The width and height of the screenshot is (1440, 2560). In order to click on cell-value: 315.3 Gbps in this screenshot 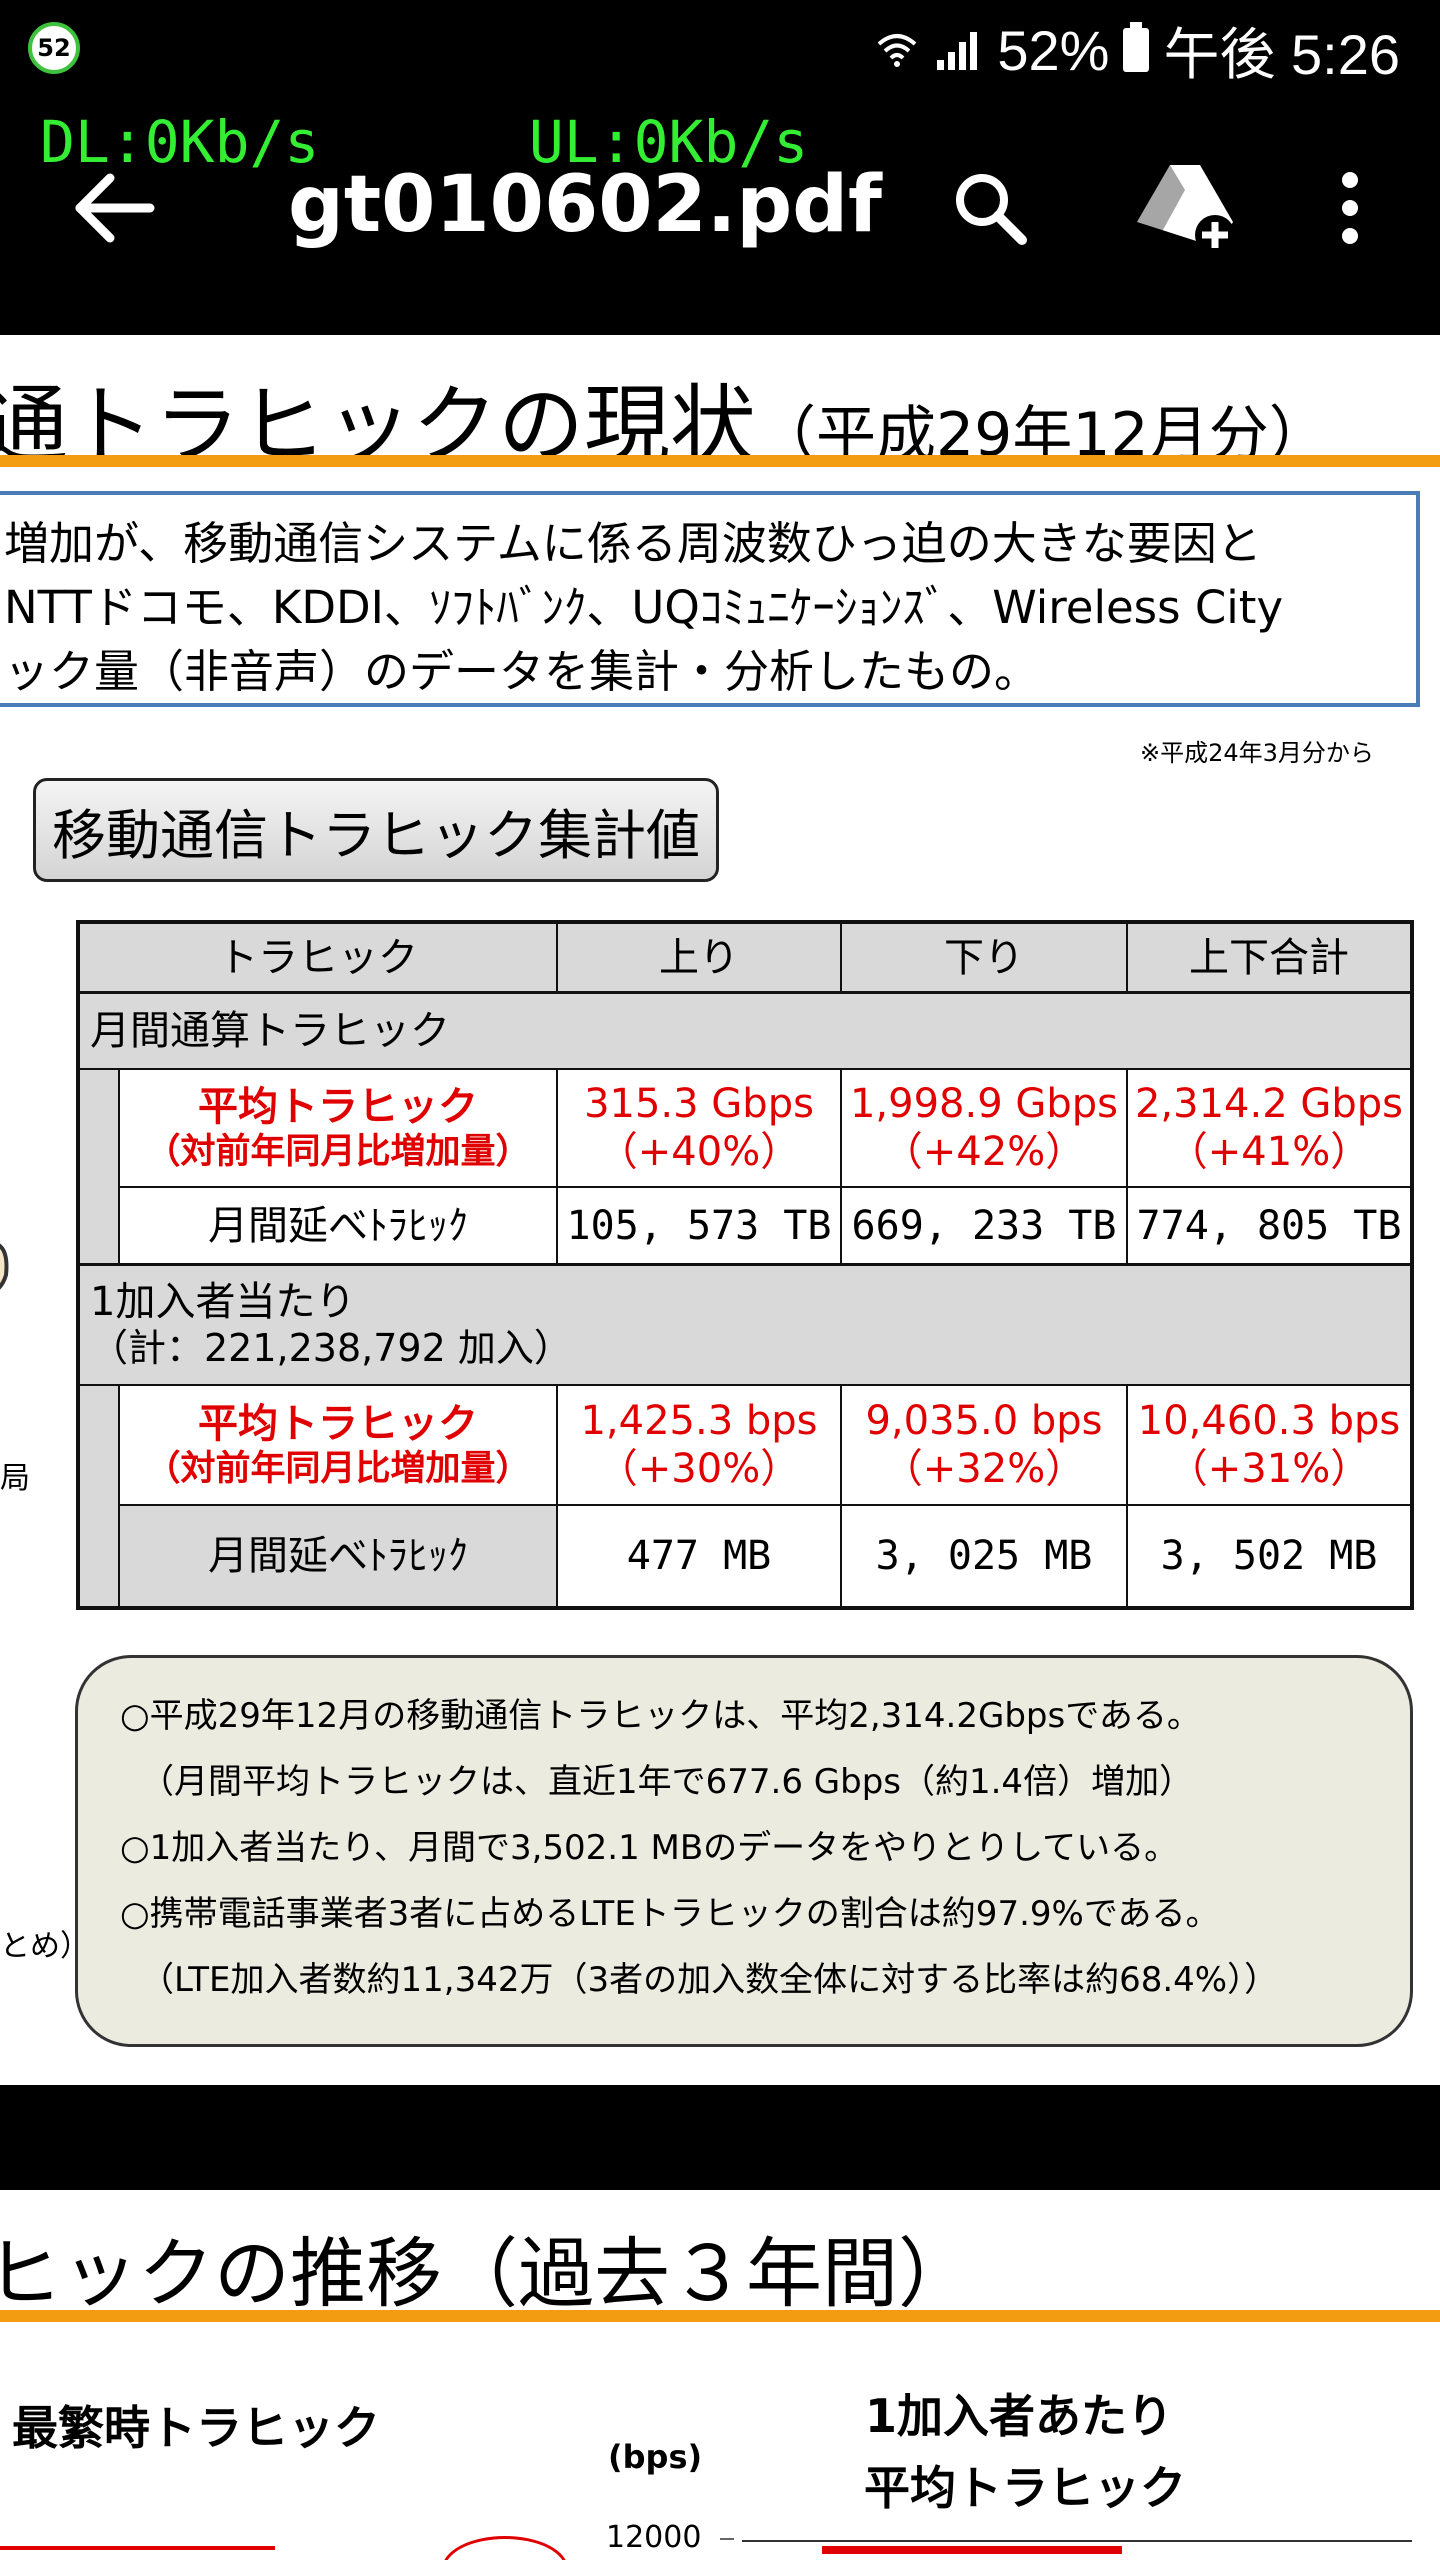, I will do `click(699, 1104)`.